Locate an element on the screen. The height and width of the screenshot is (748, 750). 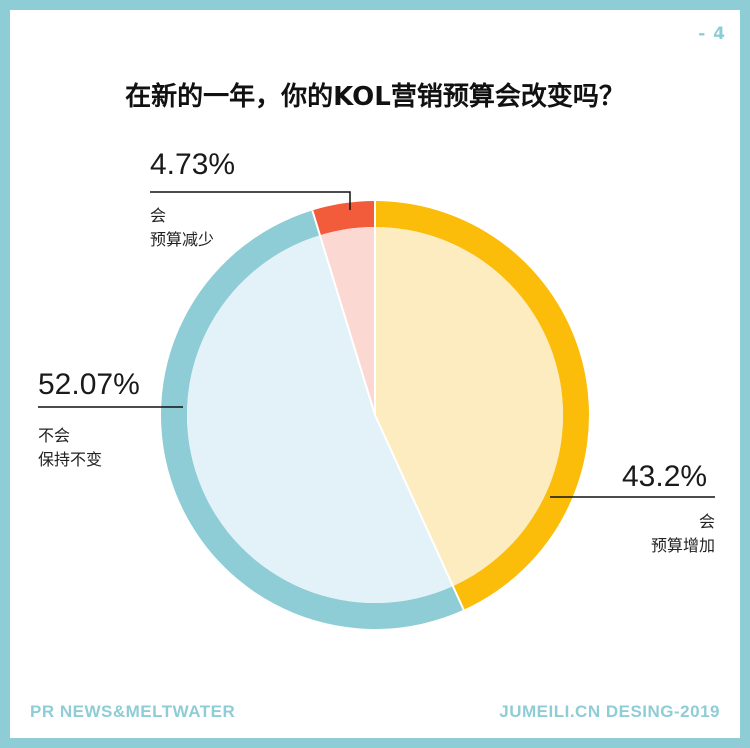
slice-unchanged-label-line2: 保持不变 is located at coordinates (70, 459).